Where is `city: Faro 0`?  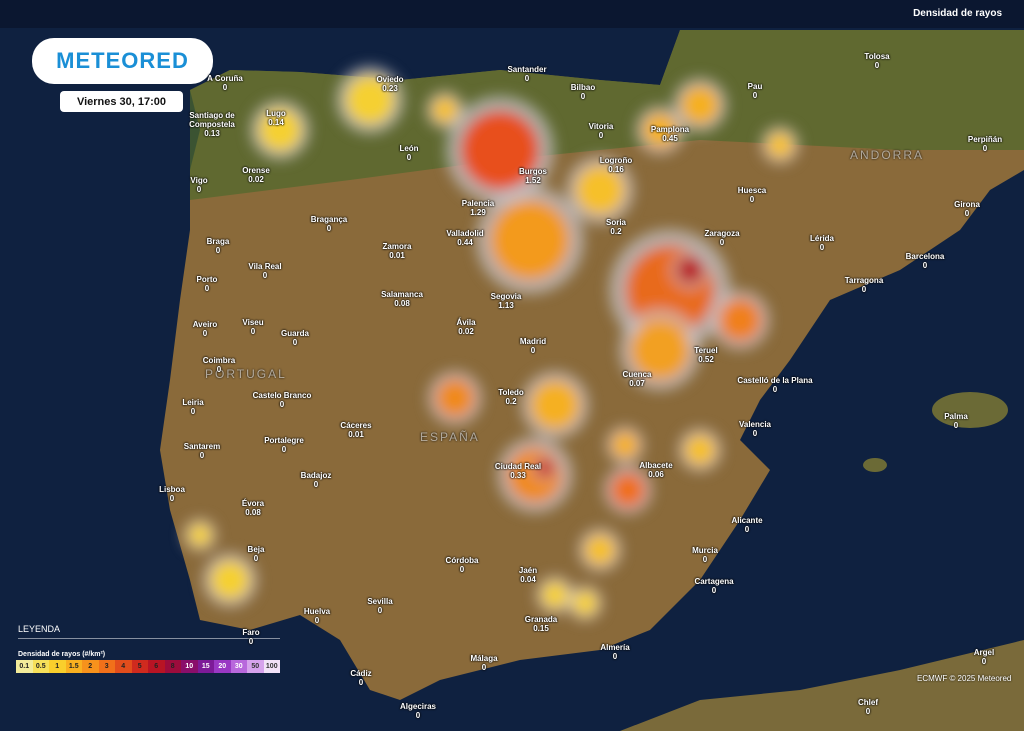
city: Faro 0 is located at coordinates (250, 637).